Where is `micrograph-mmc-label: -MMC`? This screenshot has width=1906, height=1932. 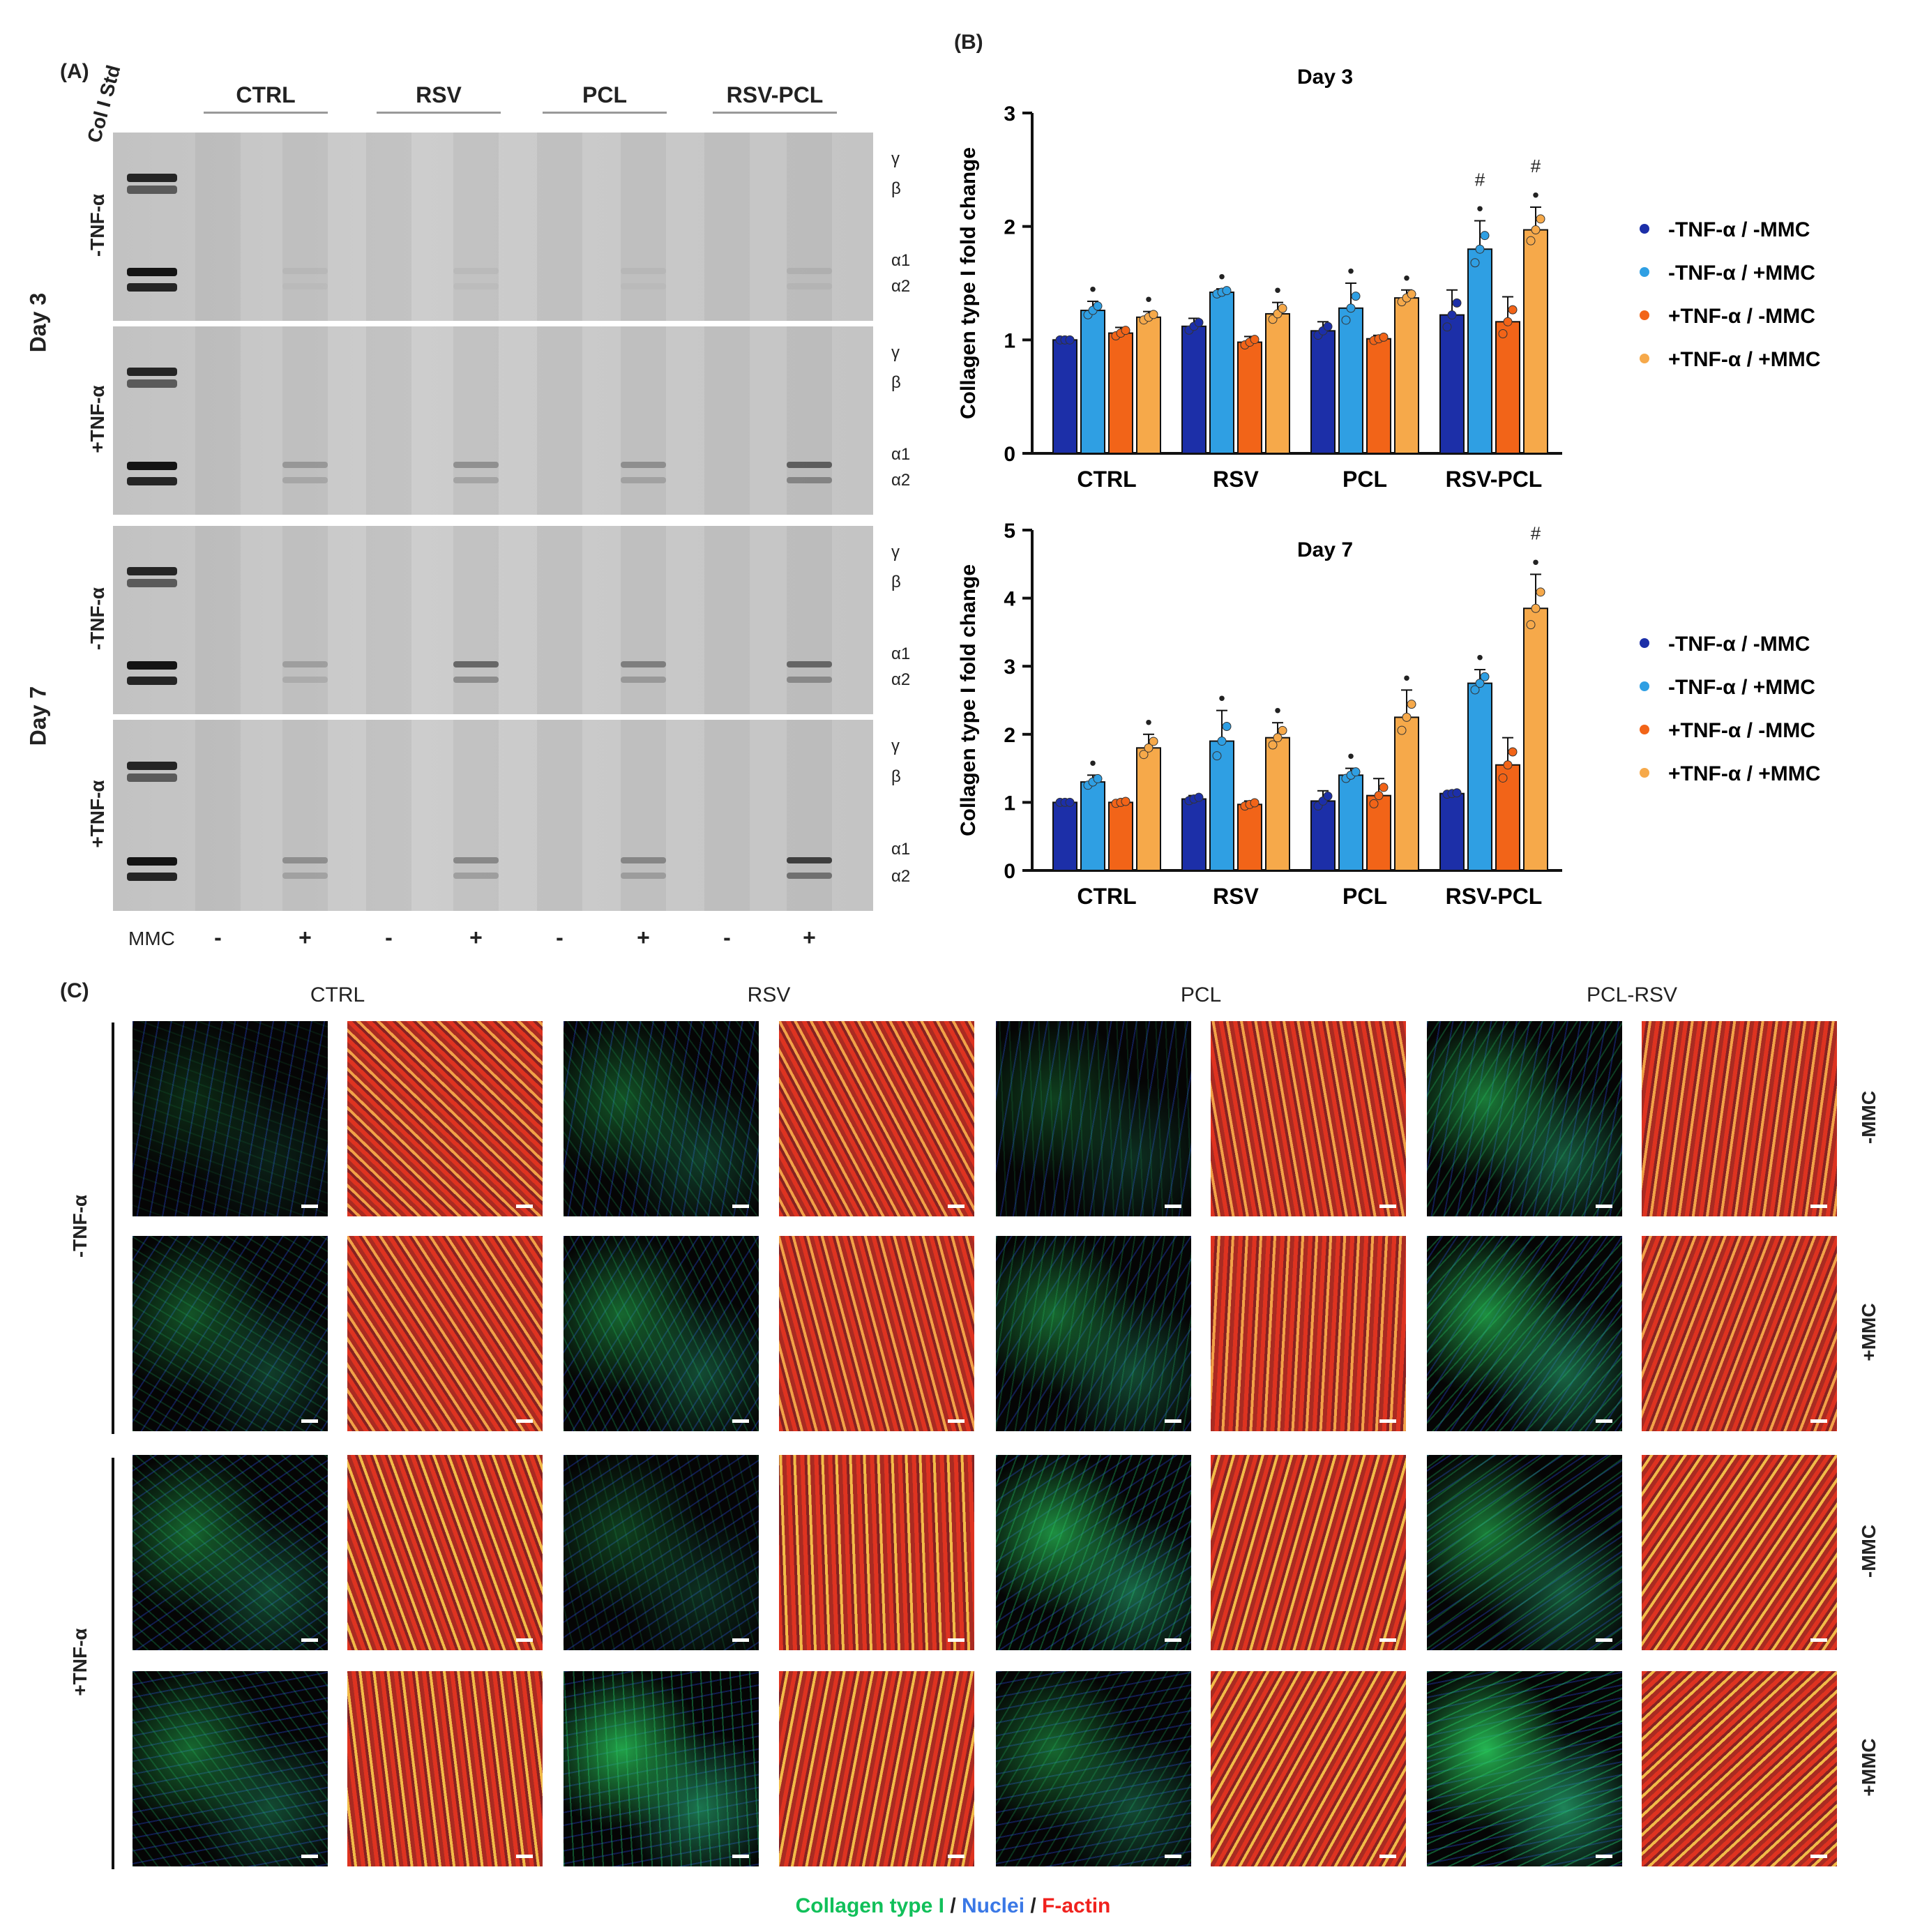
micrograph-mmc-label: -MMC is located at coordinates (1869, 1551).